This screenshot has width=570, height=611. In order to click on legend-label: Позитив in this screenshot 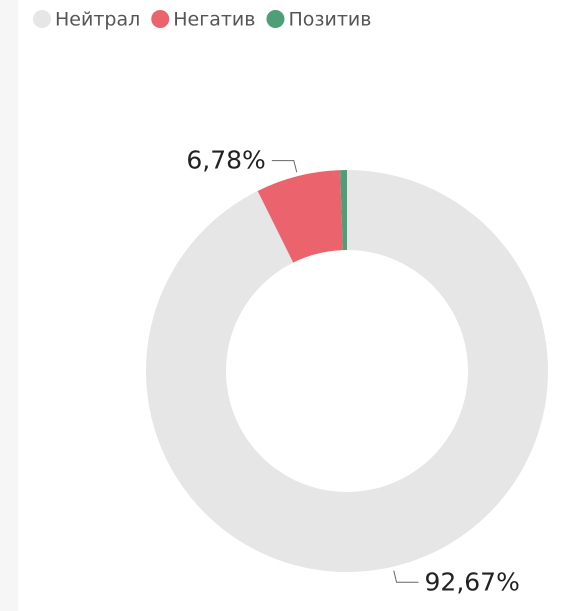, I will do `click(329, 20)`.